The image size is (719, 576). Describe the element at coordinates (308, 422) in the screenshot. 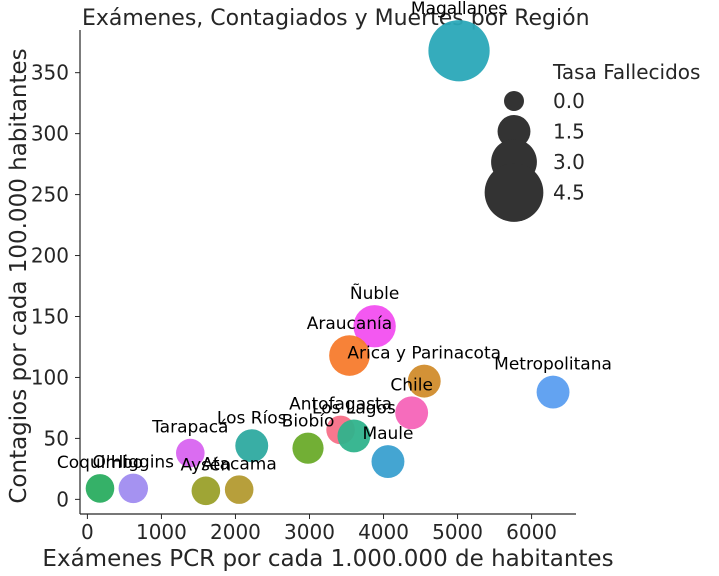

I see `point-label: Biobío` at that location.